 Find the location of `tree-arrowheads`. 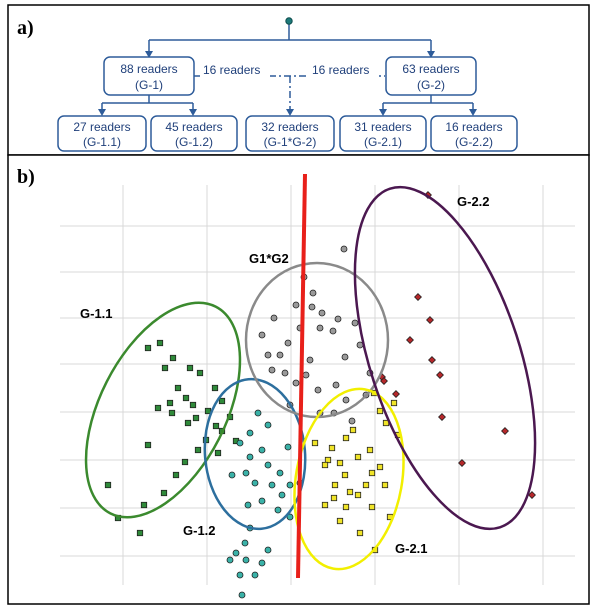

tree-arrowheads is located at coordinates (287, 83).